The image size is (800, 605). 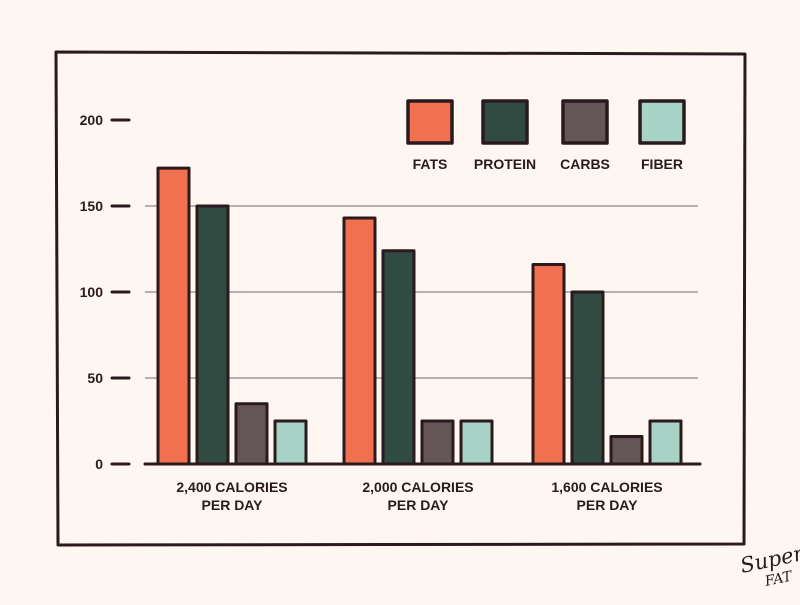 I want to click on legend-label-fats: FATS, so click(x=430, y=164).